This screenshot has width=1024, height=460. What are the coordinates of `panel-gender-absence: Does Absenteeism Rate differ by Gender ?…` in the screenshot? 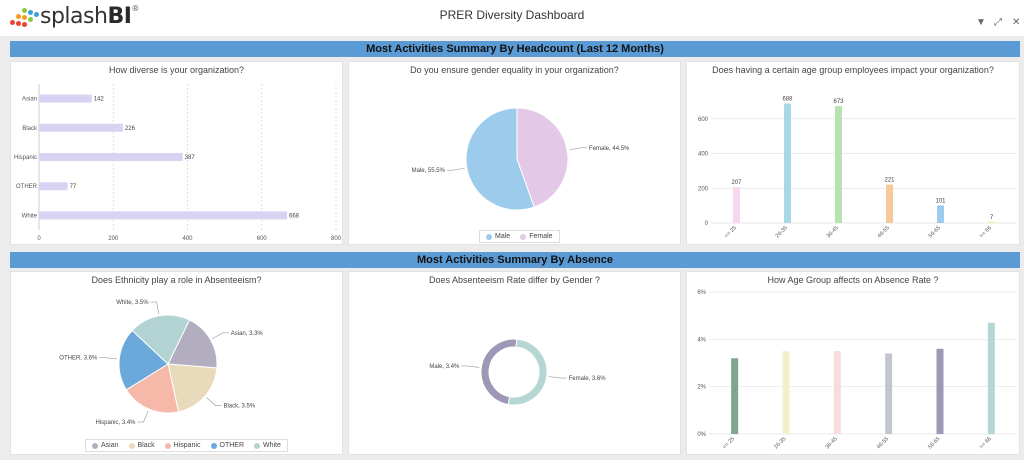 It's located at (514, 363).